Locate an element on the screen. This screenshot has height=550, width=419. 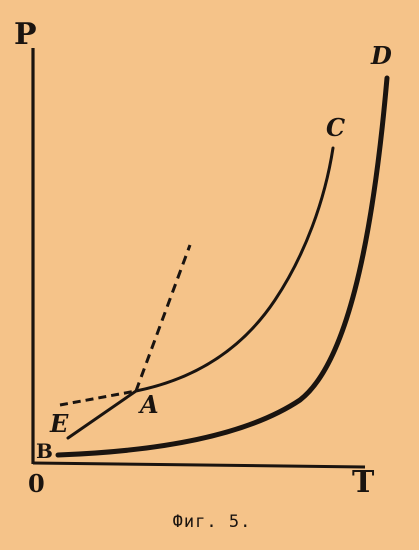
origin-label: 0 is located at coordinates (36, 483).